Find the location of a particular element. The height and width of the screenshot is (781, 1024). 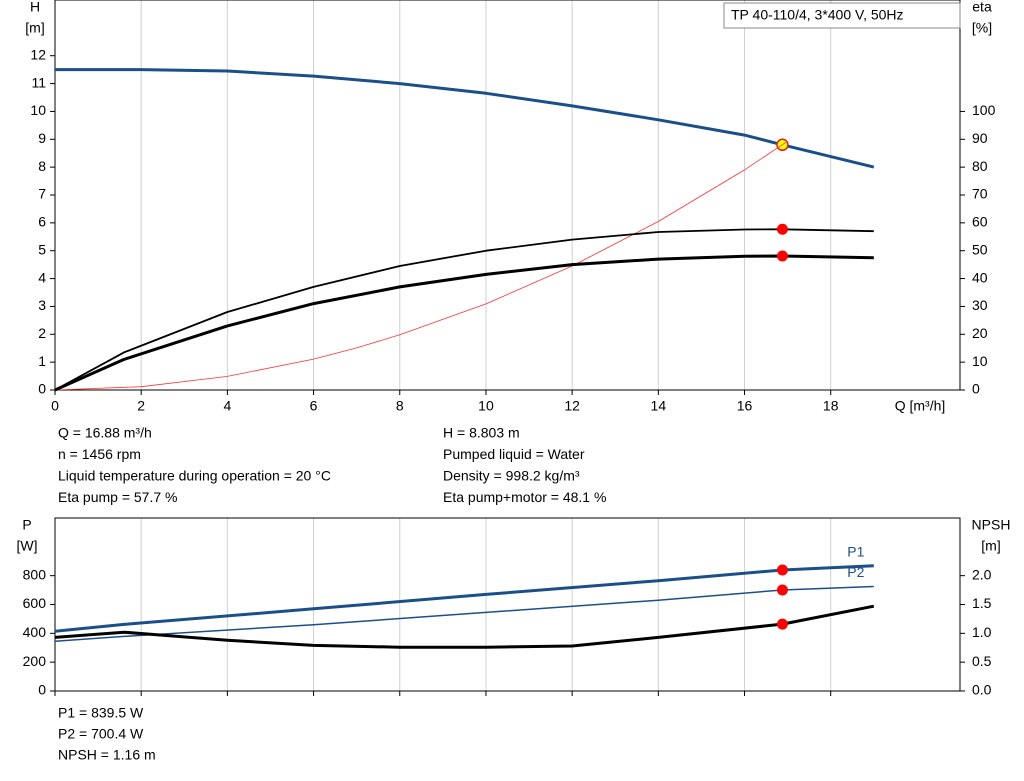

y2-axis-unit: [m] is located at coordinates (990, 546).